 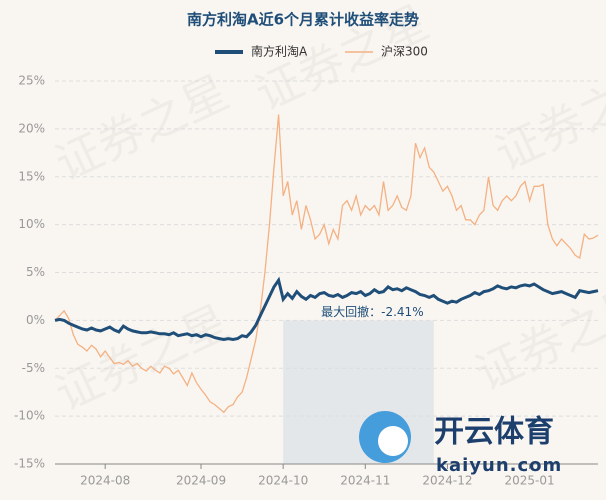 What do you see at coordinates (33, 368) in the screenshot?
I see `y-tick-label: -5%` at bounding box center [33, 368].